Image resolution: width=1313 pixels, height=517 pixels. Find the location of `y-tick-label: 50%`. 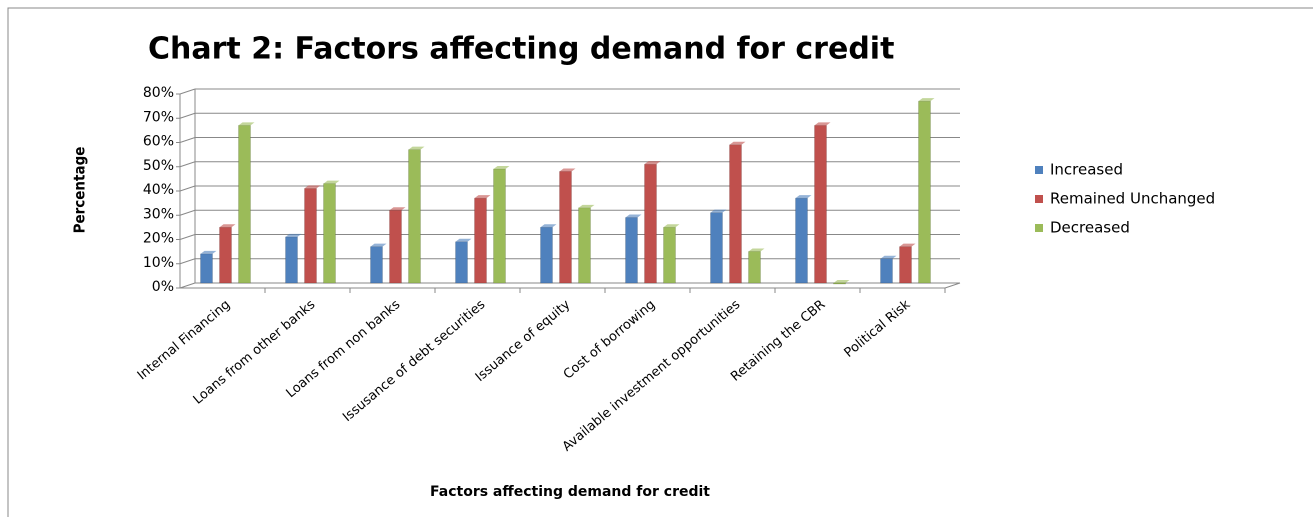

y-tick-label: 50% is located at coordinates (158, 166).